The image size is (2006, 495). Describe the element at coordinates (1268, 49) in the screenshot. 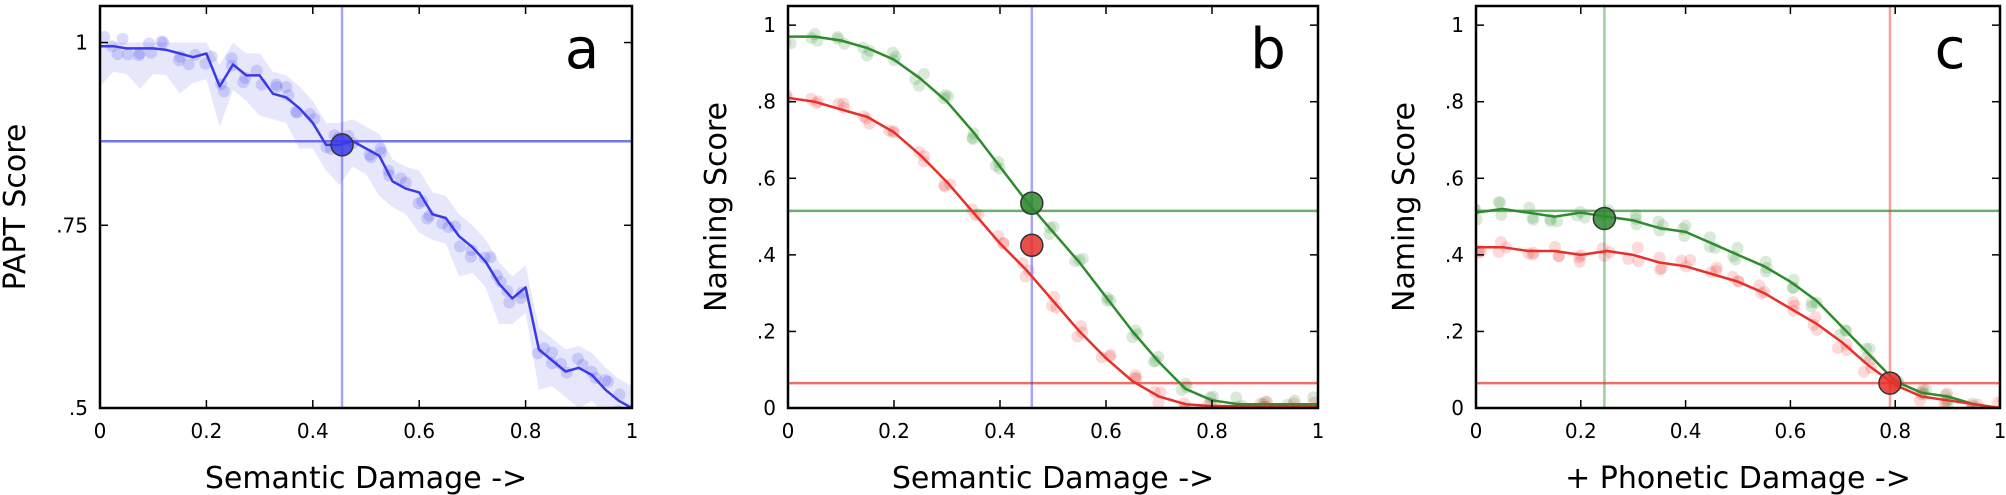

I see `panel-label: b` at that location.